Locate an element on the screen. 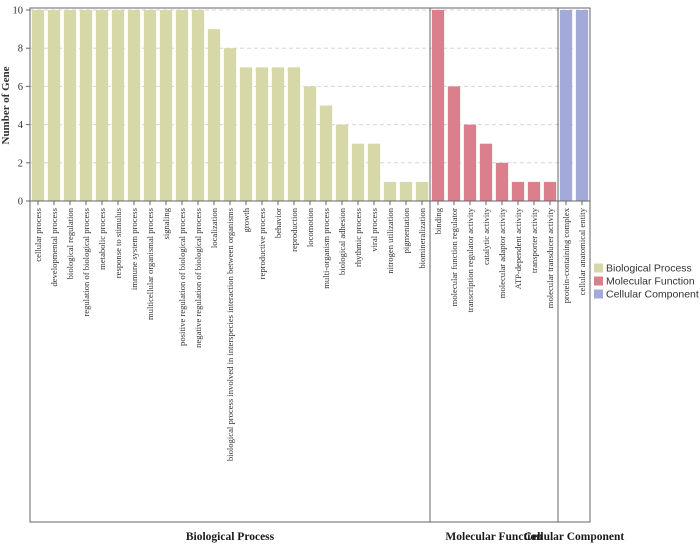 Image resolution: width=700 pixels, height=548 pixels. category-label: viral process is located at coordinates (374, 229).